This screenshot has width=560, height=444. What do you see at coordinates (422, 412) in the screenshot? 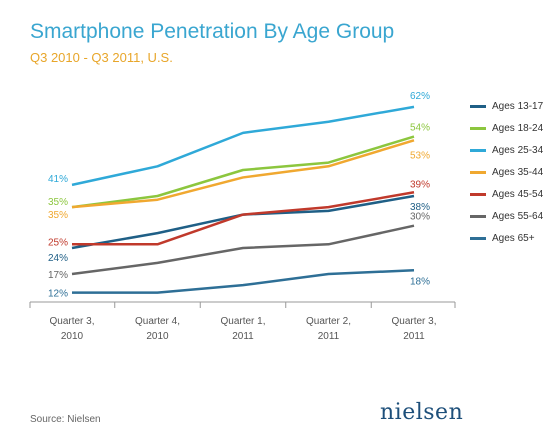
I see `nielsen-logo: nielsen` at bounding box center [422, 412].